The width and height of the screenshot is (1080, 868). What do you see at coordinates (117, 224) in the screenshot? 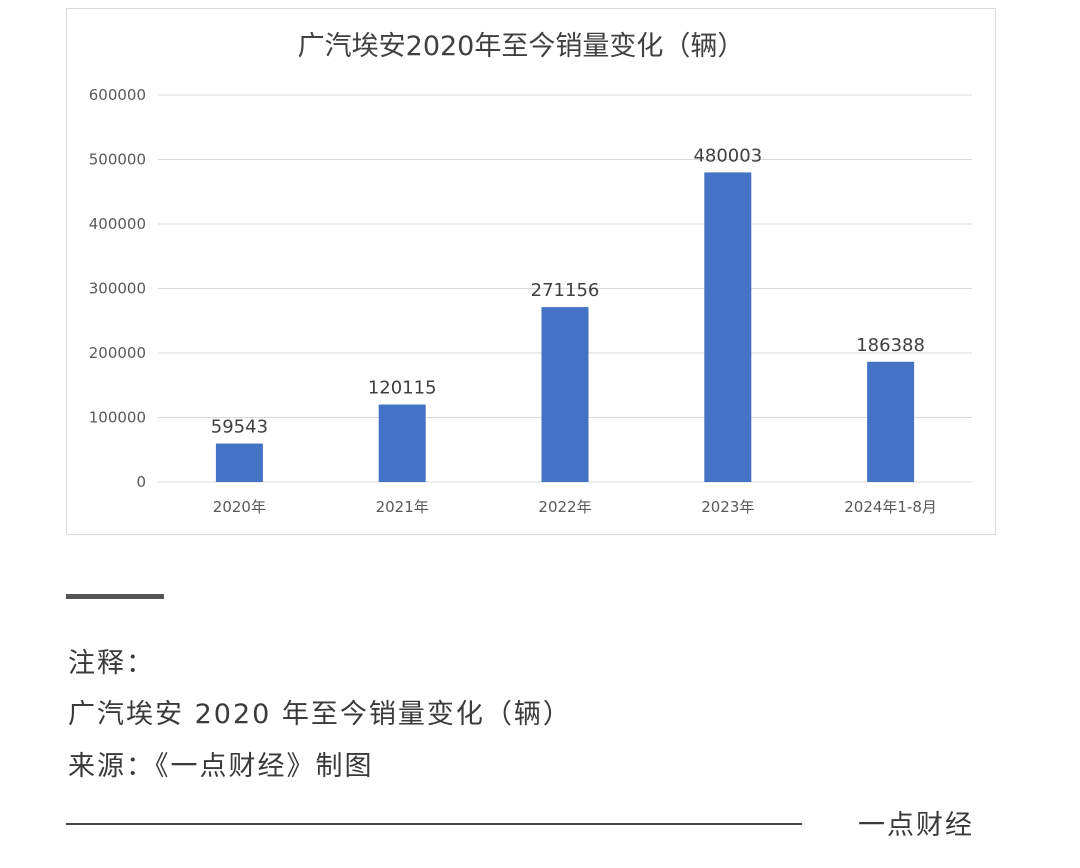
I see `y-tick-label: 400000` at bounding box center [117, 224].